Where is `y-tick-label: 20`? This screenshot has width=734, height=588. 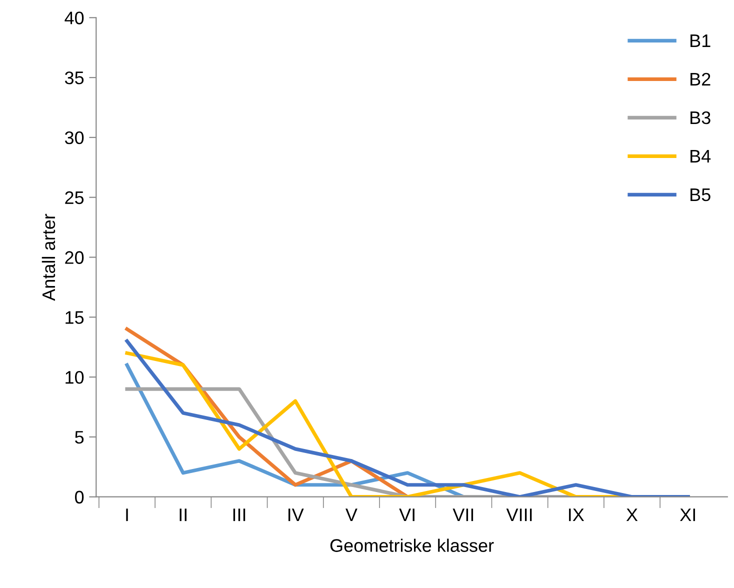 y-tick-label: 20 is located at coordinates (74, 257).